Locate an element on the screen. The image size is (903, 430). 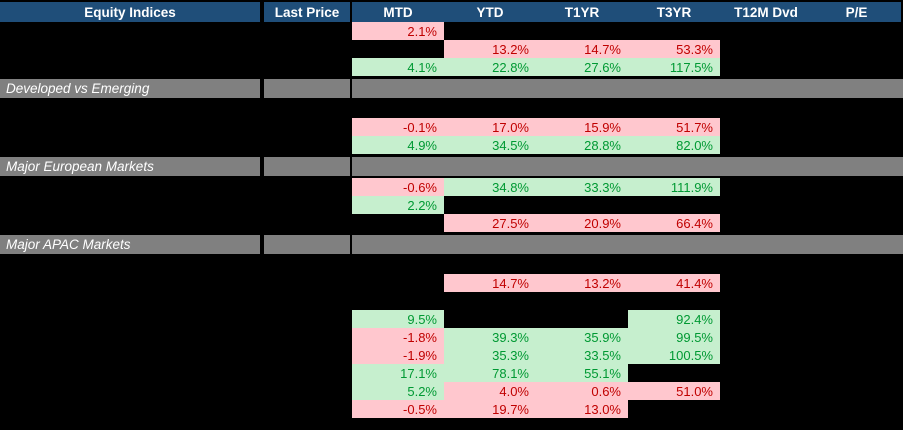
table-row: -1.8% 39.3% 35.9% 99.5% is located at coordinates (451, 337).